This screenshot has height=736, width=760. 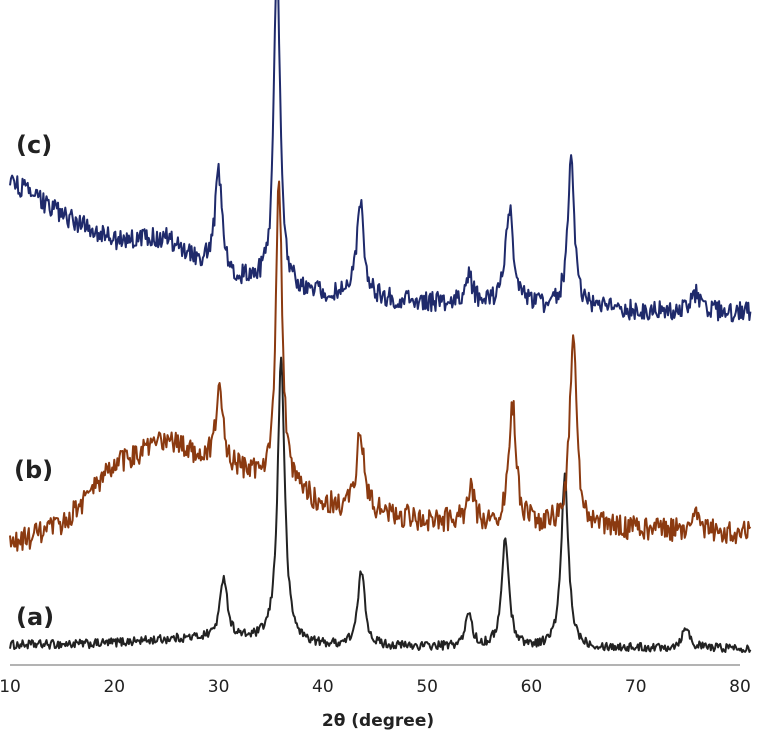 What do you see at coordinates (35, 617) in the screenshot?
I see `series-label: (a)` at bounding box center [35, 617].